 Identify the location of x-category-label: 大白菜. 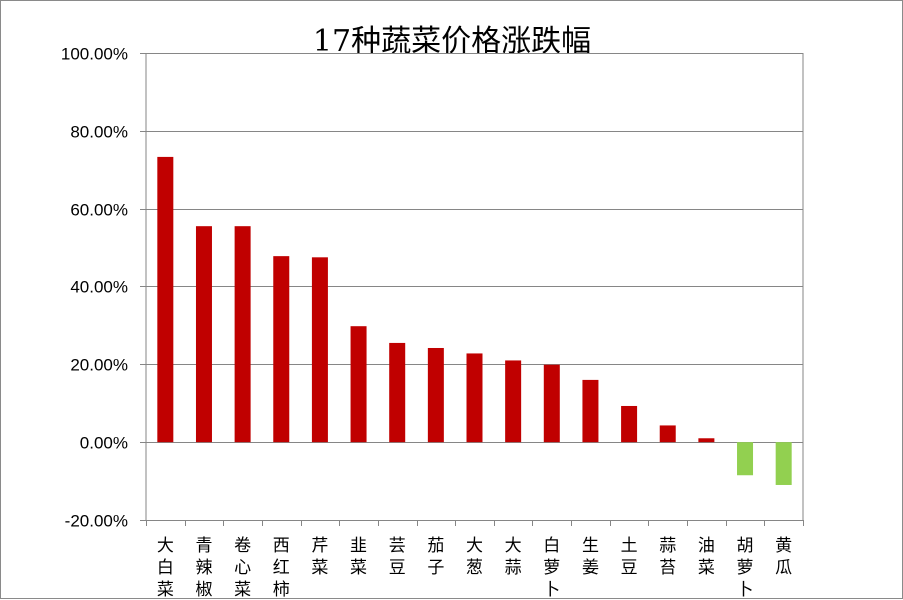
(165, 568).